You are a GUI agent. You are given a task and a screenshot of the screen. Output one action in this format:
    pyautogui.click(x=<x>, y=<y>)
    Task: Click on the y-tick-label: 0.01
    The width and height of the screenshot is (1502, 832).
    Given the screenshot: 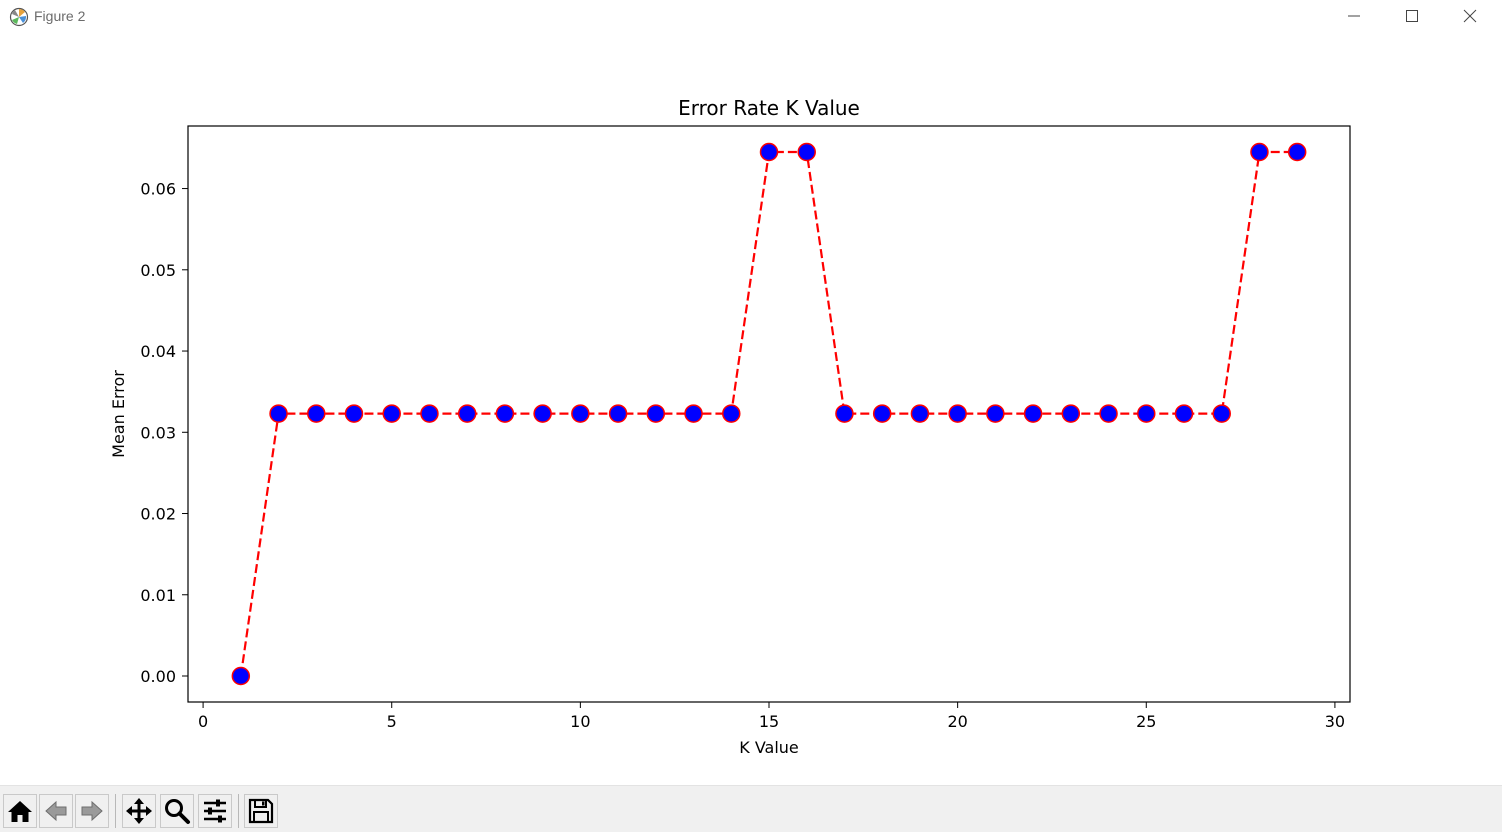 What is the action you would take?
    pyautogui.click(x=158, y=595)
    